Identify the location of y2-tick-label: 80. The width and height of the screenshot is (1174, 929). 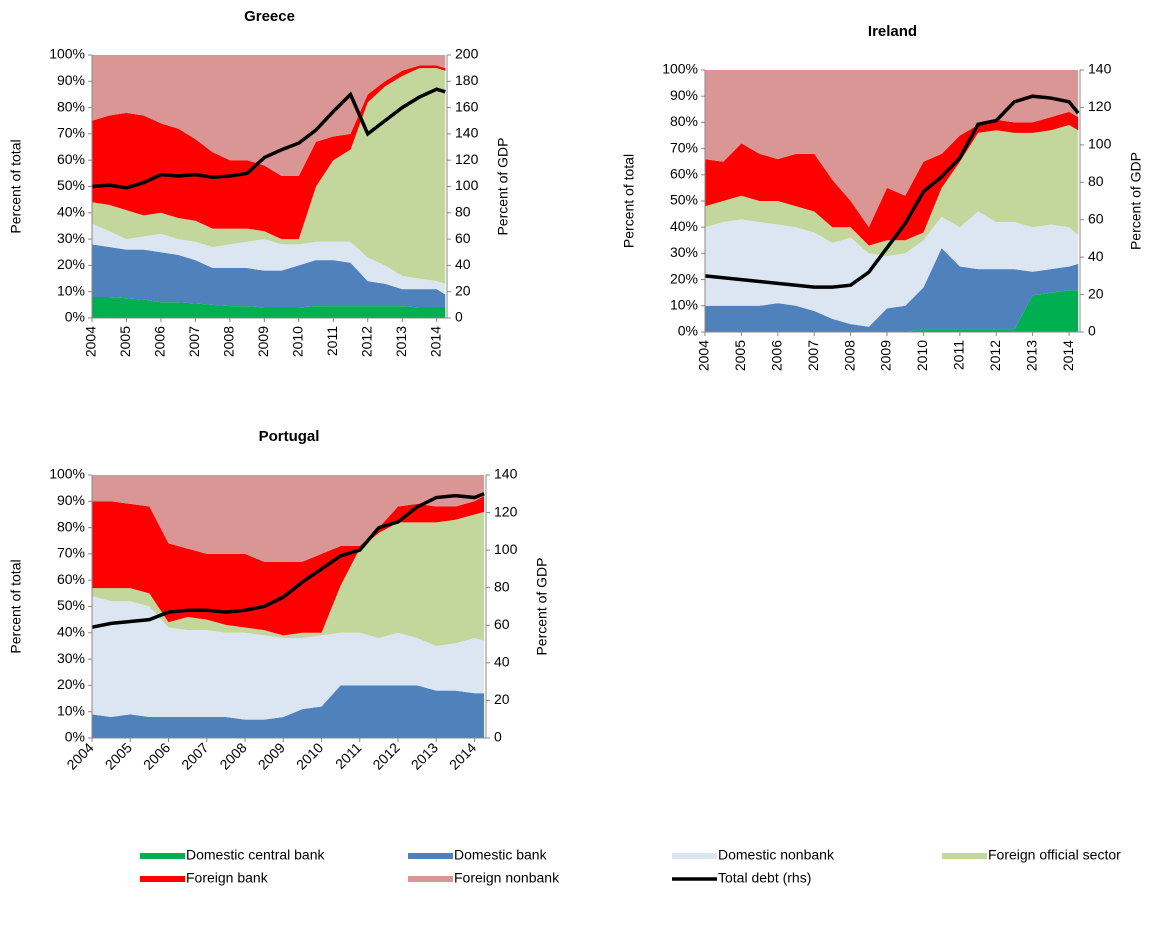
(1096, 181).